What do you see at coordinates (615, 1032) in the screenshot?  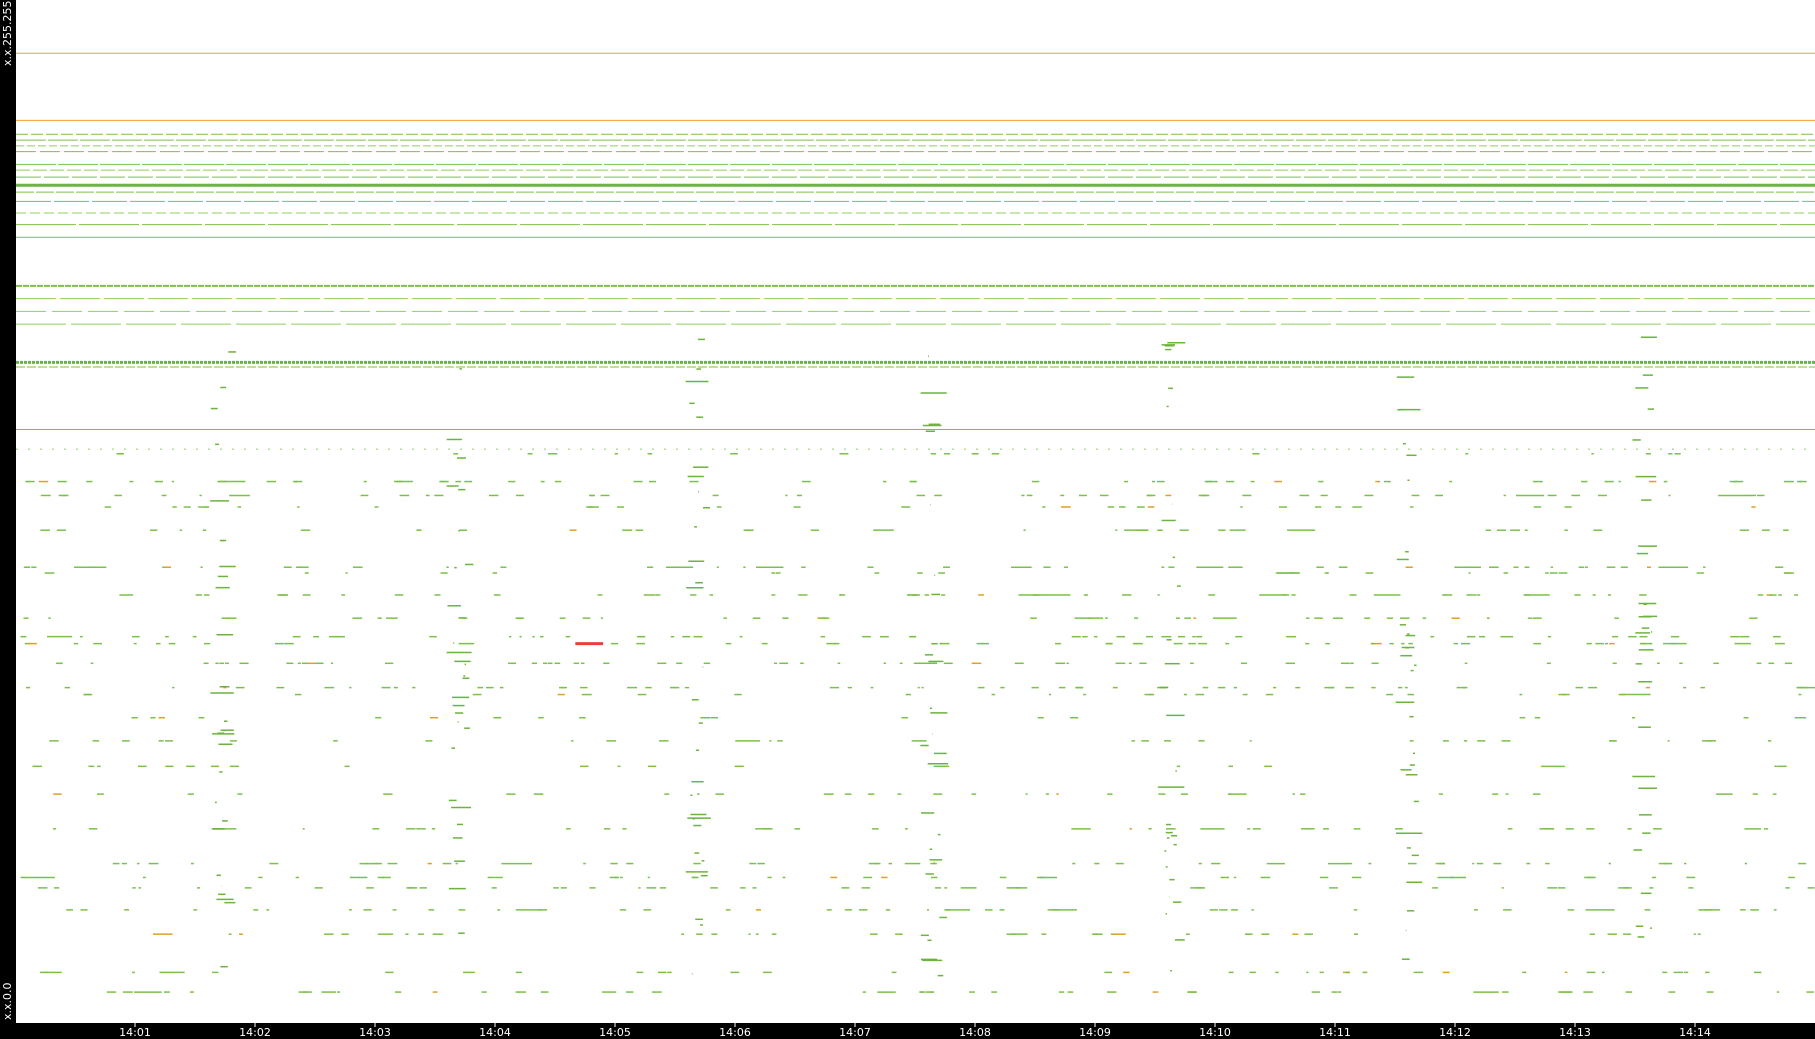 I see `time-tick-label: 14:05` at bounding box center [615, 1032].